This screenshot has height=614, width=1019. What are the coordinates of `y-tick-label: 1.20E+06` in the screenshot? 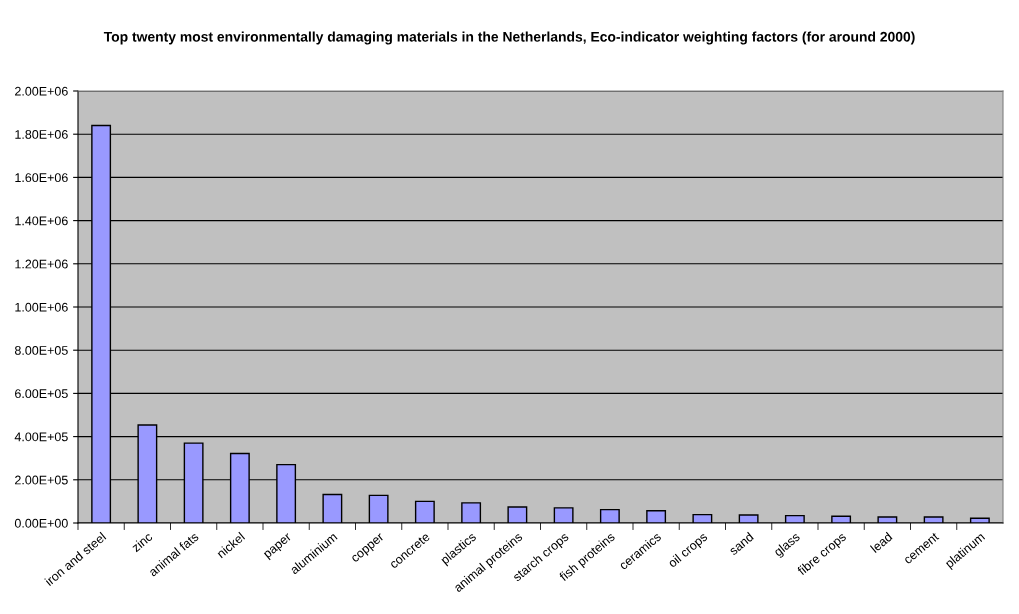 It's located at (41, 264).